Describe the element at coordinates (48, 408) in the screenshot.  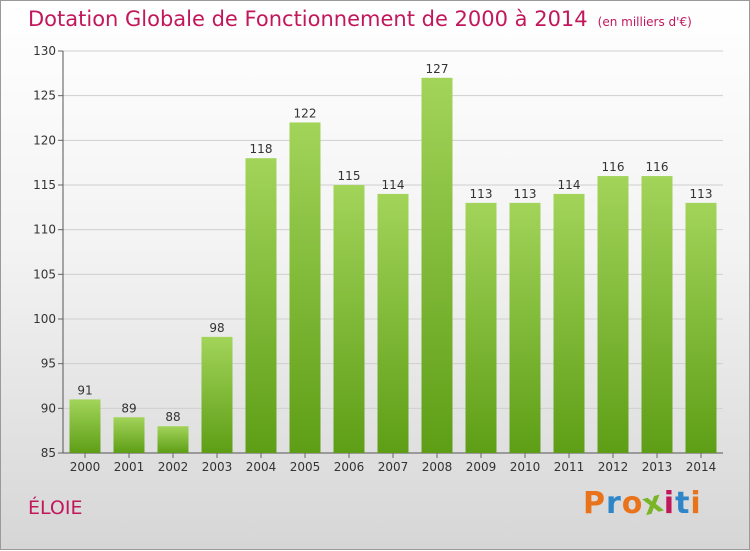
I see `y-tick-label: 90` at that location.